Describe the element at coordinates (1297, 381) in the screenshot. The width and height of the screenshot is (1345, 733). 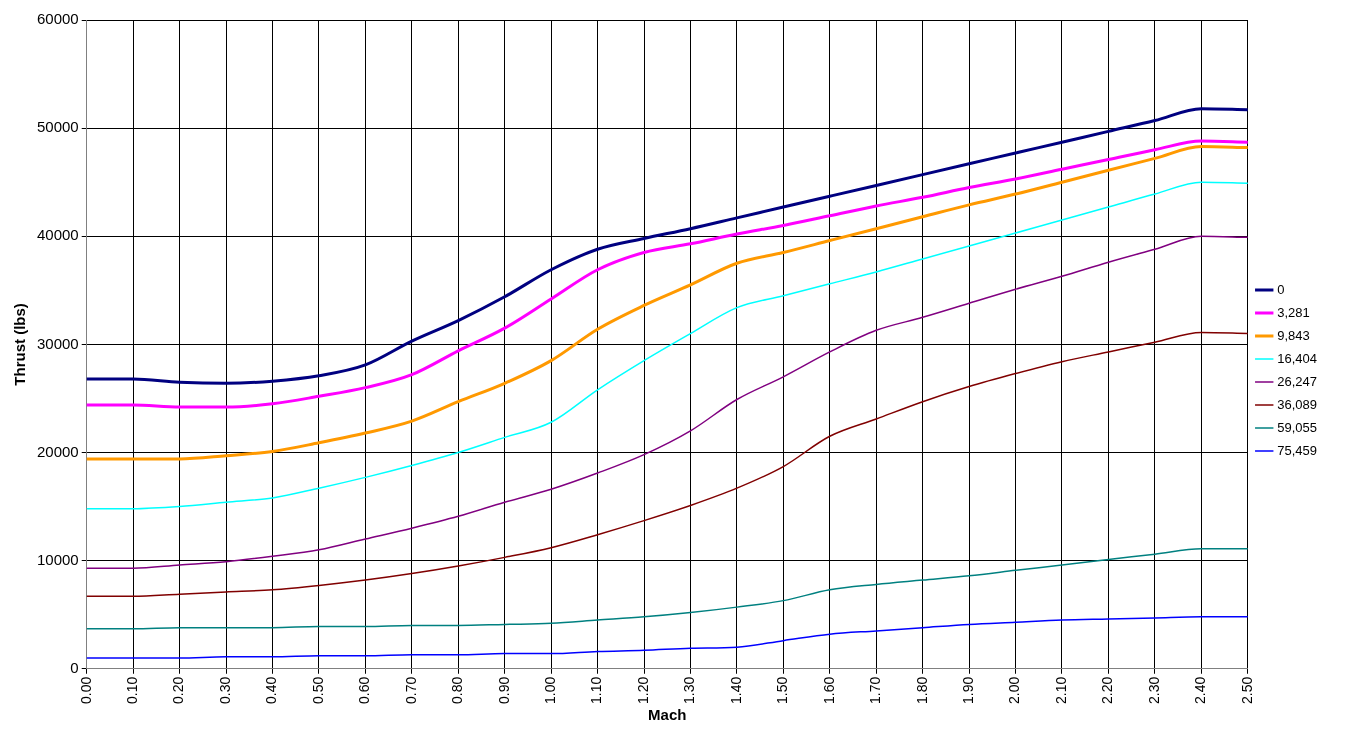
I see `legend-label: 26,247` at that location.